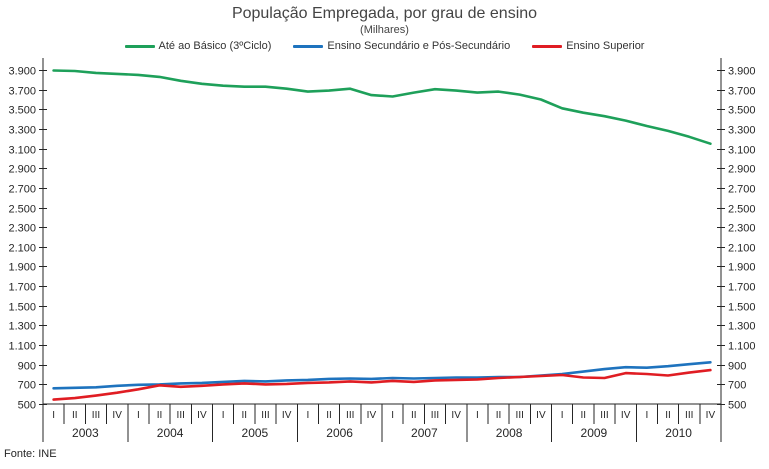 Image resolution: width=769 pixels, height=469 pixels. What do you see at coordinates (384, 30) in the screenshot?
I see `page-subtitle: (Milhares)` at bounding box center [384, 30].